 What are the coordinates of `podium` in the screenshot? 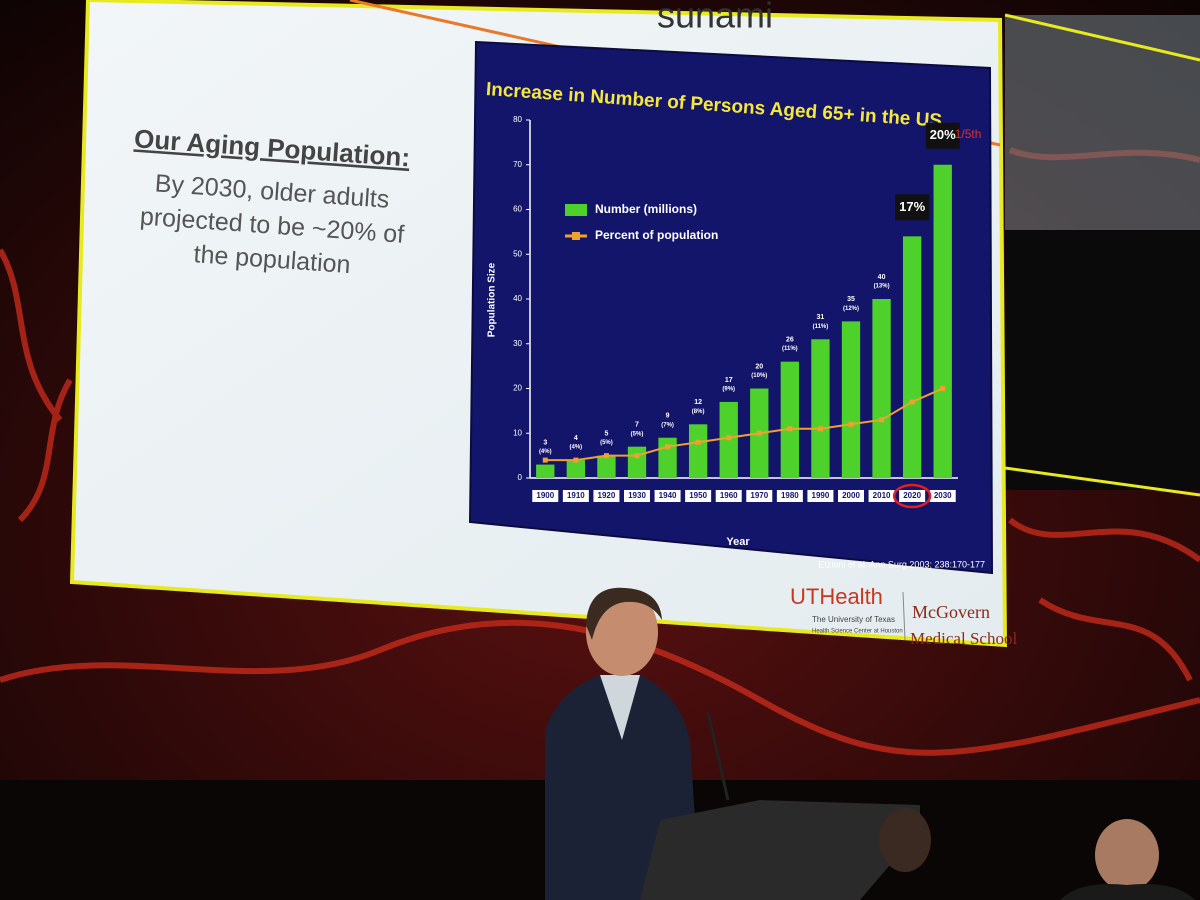 It's located at (780, 850).